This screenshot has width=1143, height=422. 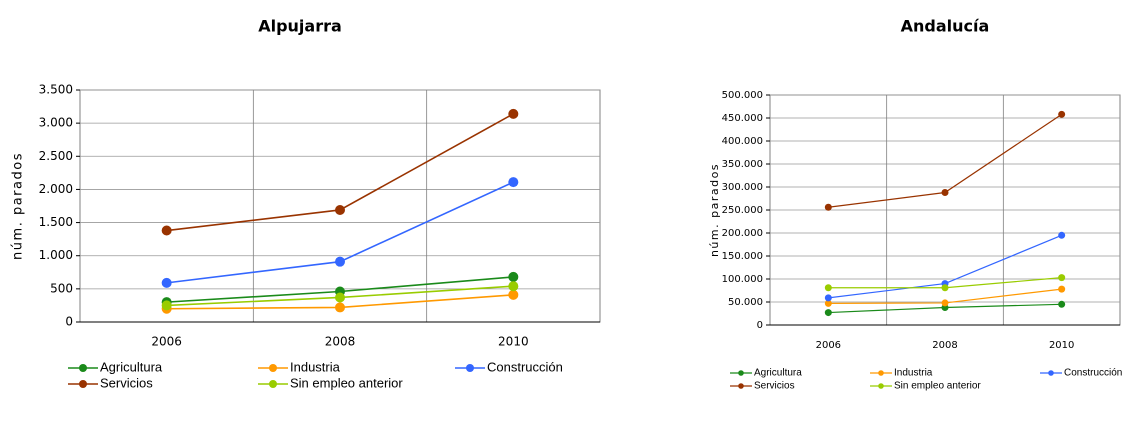 What do you see at coordinates (742, 187) in the screenshot?
I see `y-tick-label: 300.000` at bounding box center [742, 187].